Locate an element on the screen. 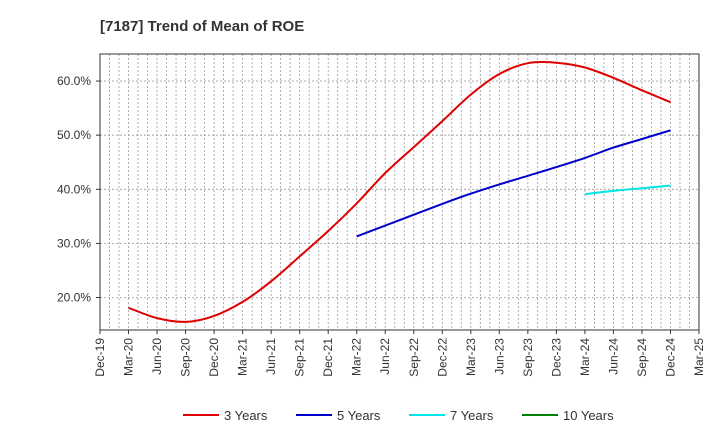 This screenshot has width=720, height=440. y-axis: 20.0% 30.0% 40.0% 50.0% 60.0% is located at coordinates (78, 189).